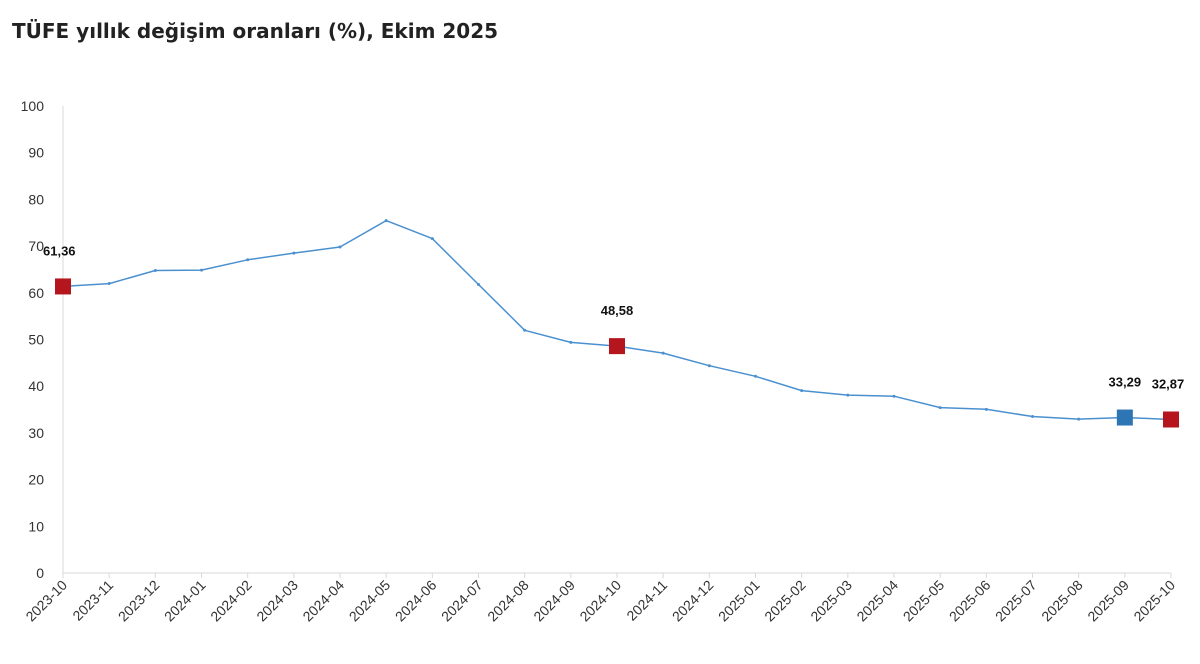 Image resolution: width=1200 pixels, height=664 pixels. Describe the element at coordinates (36, 293) in the screenshot. I see `y-tick-label: 60` at that location.